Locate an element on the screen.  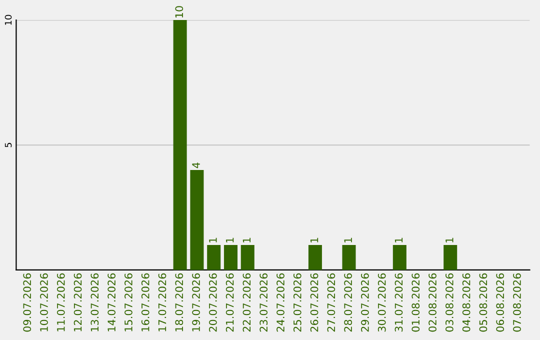
x-tick-label: 04.08.2026 is located at coordinates (466, 302).